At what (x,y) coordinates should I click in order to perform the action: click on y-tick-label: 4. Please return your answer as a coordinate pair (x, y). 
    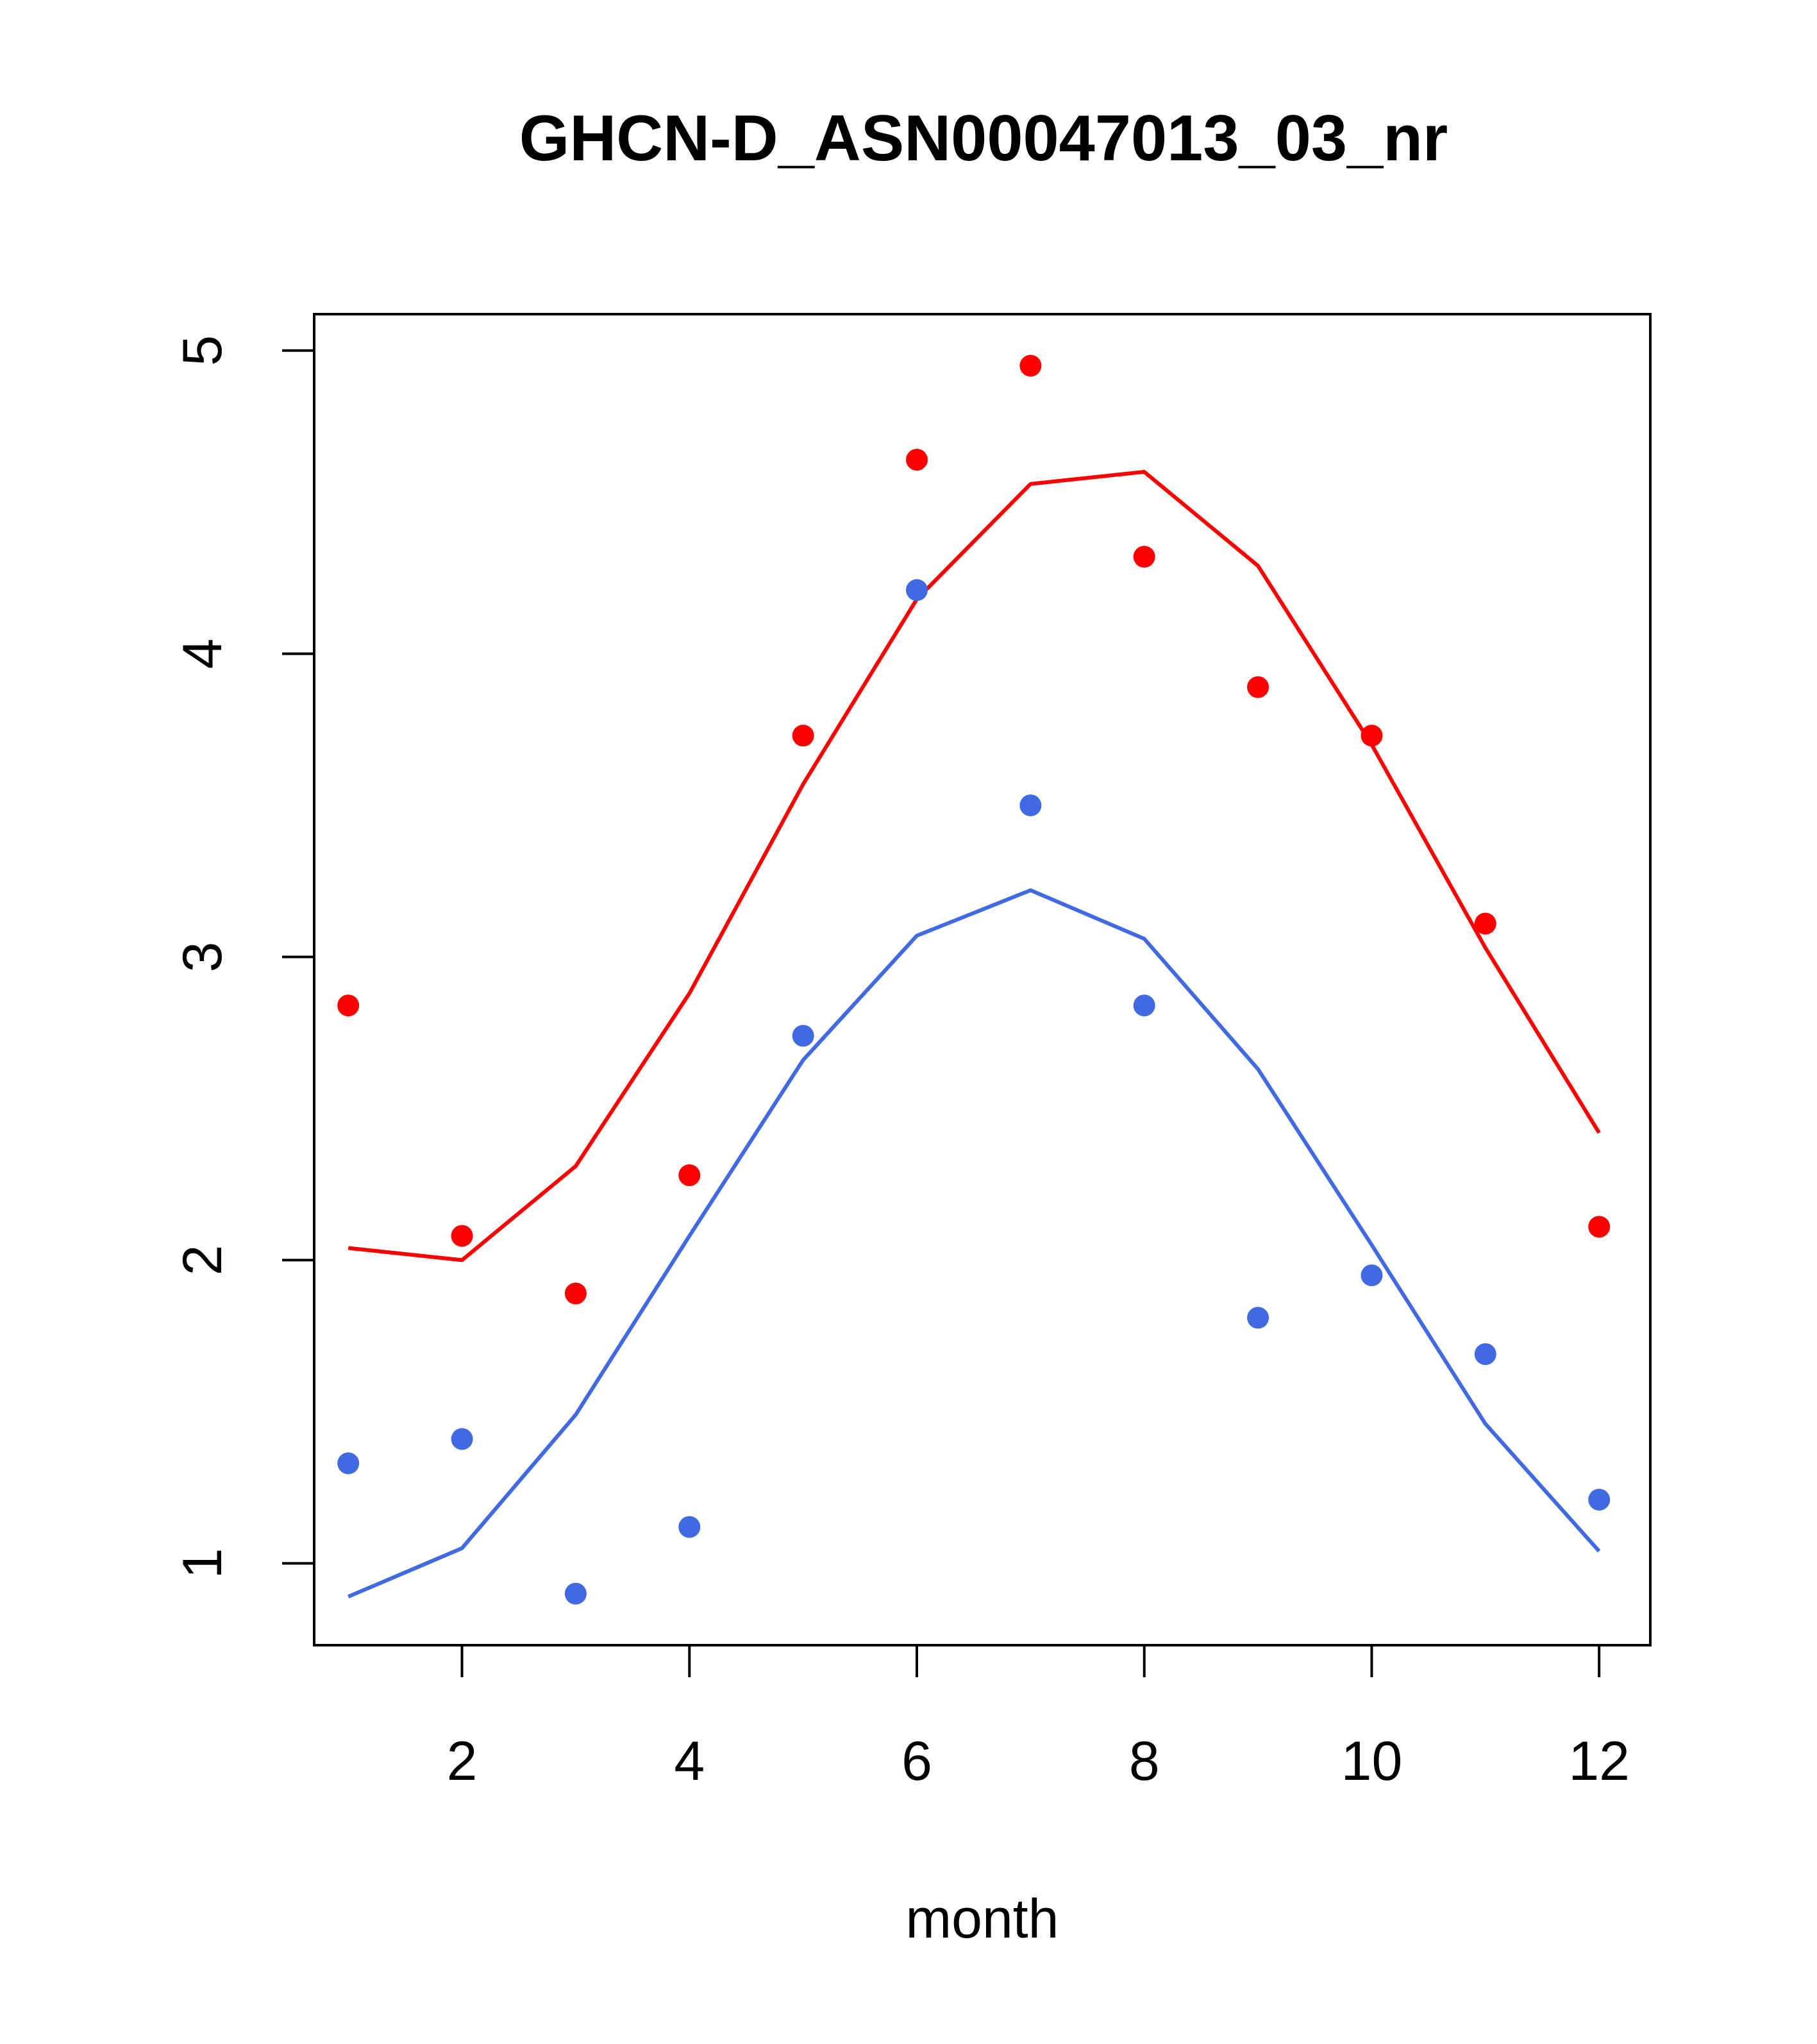
    Looking at the image, I should click on (202, 654).